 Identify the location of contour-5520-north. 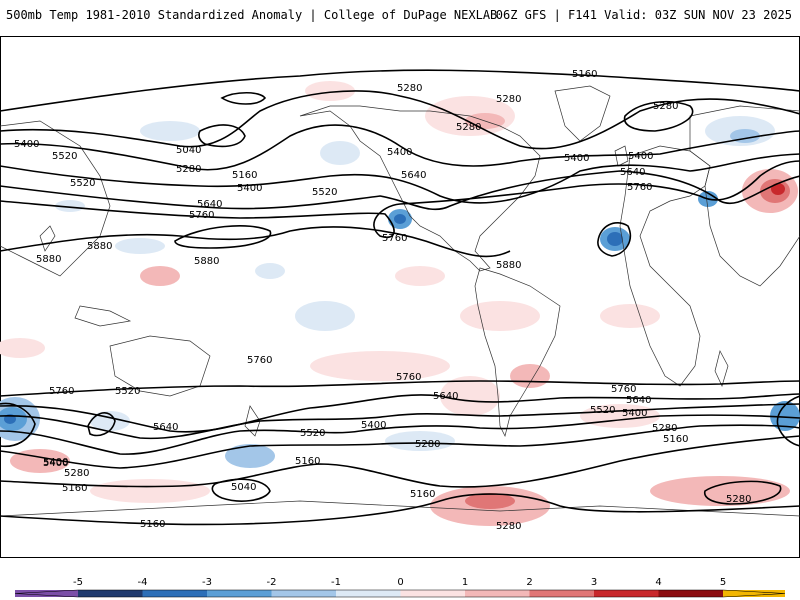
(400, 178).